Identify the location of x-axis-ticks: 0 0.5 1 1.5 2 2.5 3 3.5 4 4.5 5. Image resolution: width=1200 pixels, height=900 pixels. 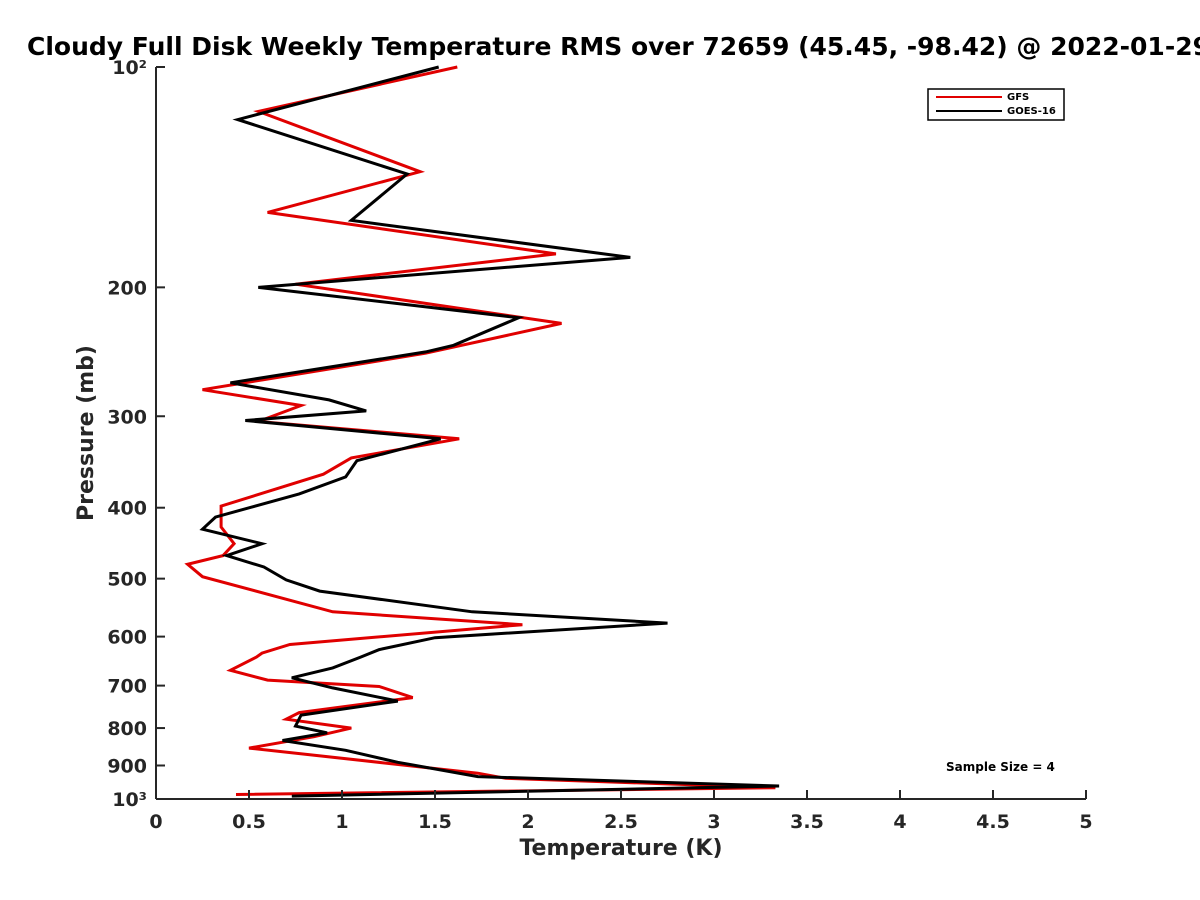
(621, 811).